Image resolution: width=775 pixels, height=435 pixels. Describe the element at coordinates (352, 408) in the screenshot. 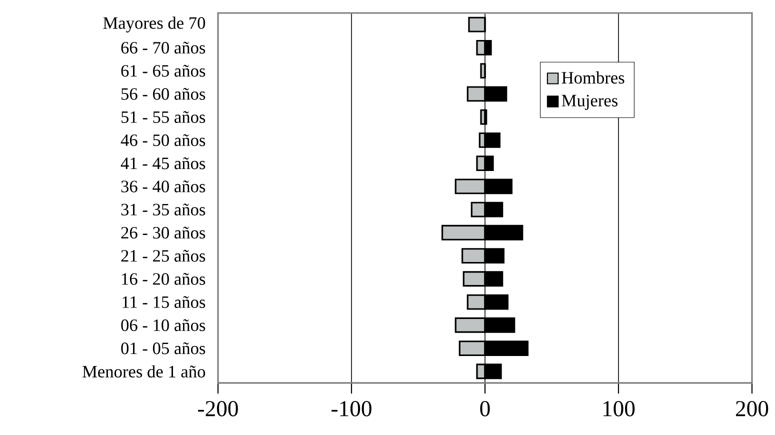

I see `x-tick-label: -100` at that location.